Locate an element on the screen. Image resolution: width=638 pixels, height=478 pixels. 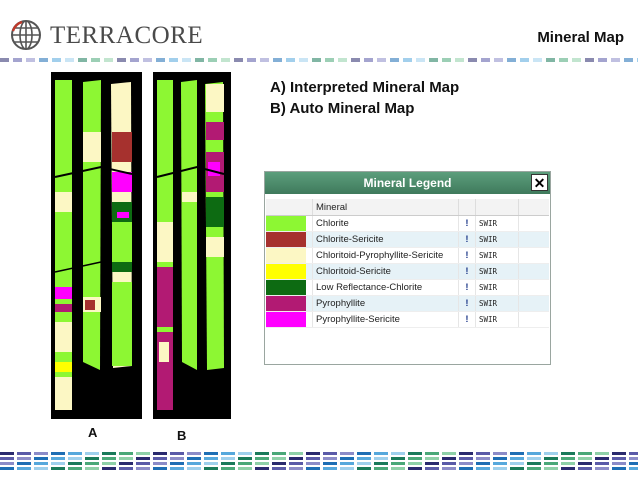
legend-row: Pyrophyllite-Sericite! SWIR is located at coordinates (407, 319).